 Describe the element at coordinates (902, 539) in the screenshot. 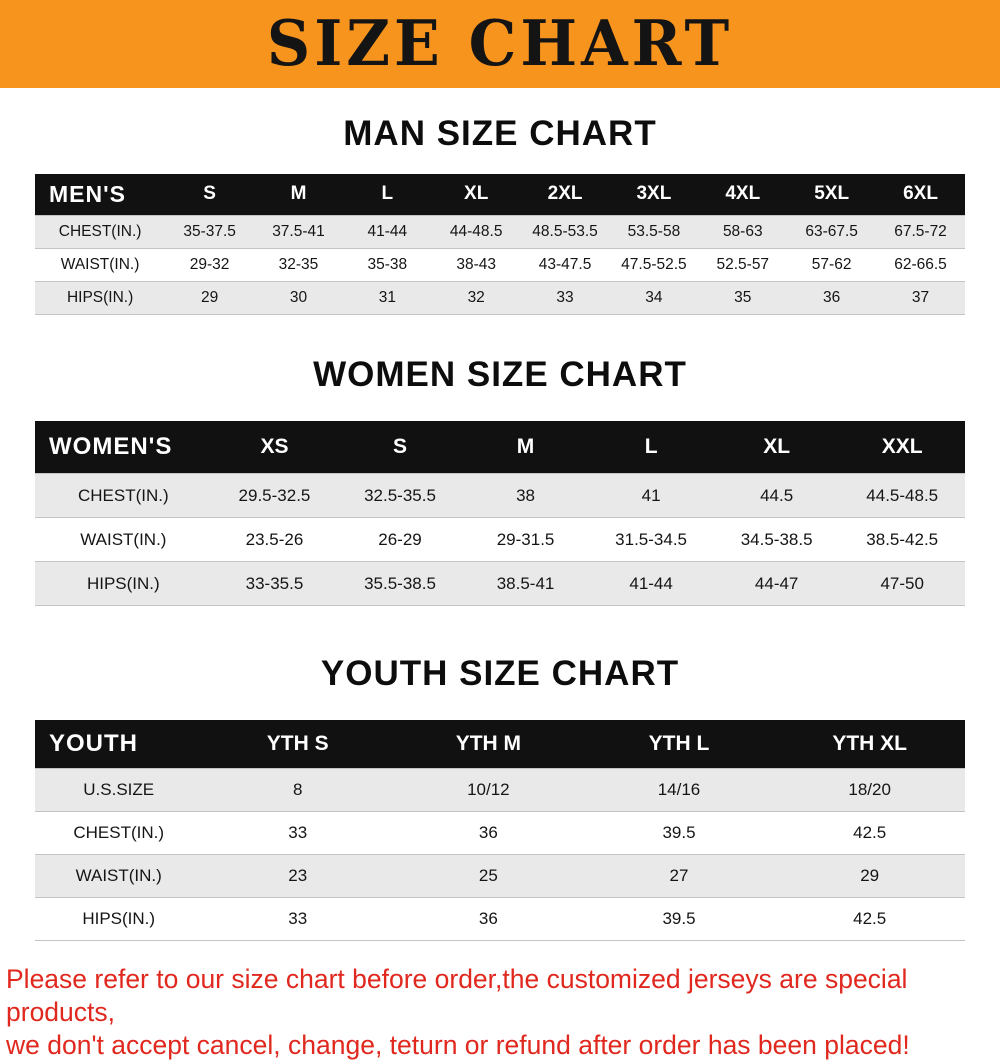

I see `measurement-value: 38.5-42.5` at that location.